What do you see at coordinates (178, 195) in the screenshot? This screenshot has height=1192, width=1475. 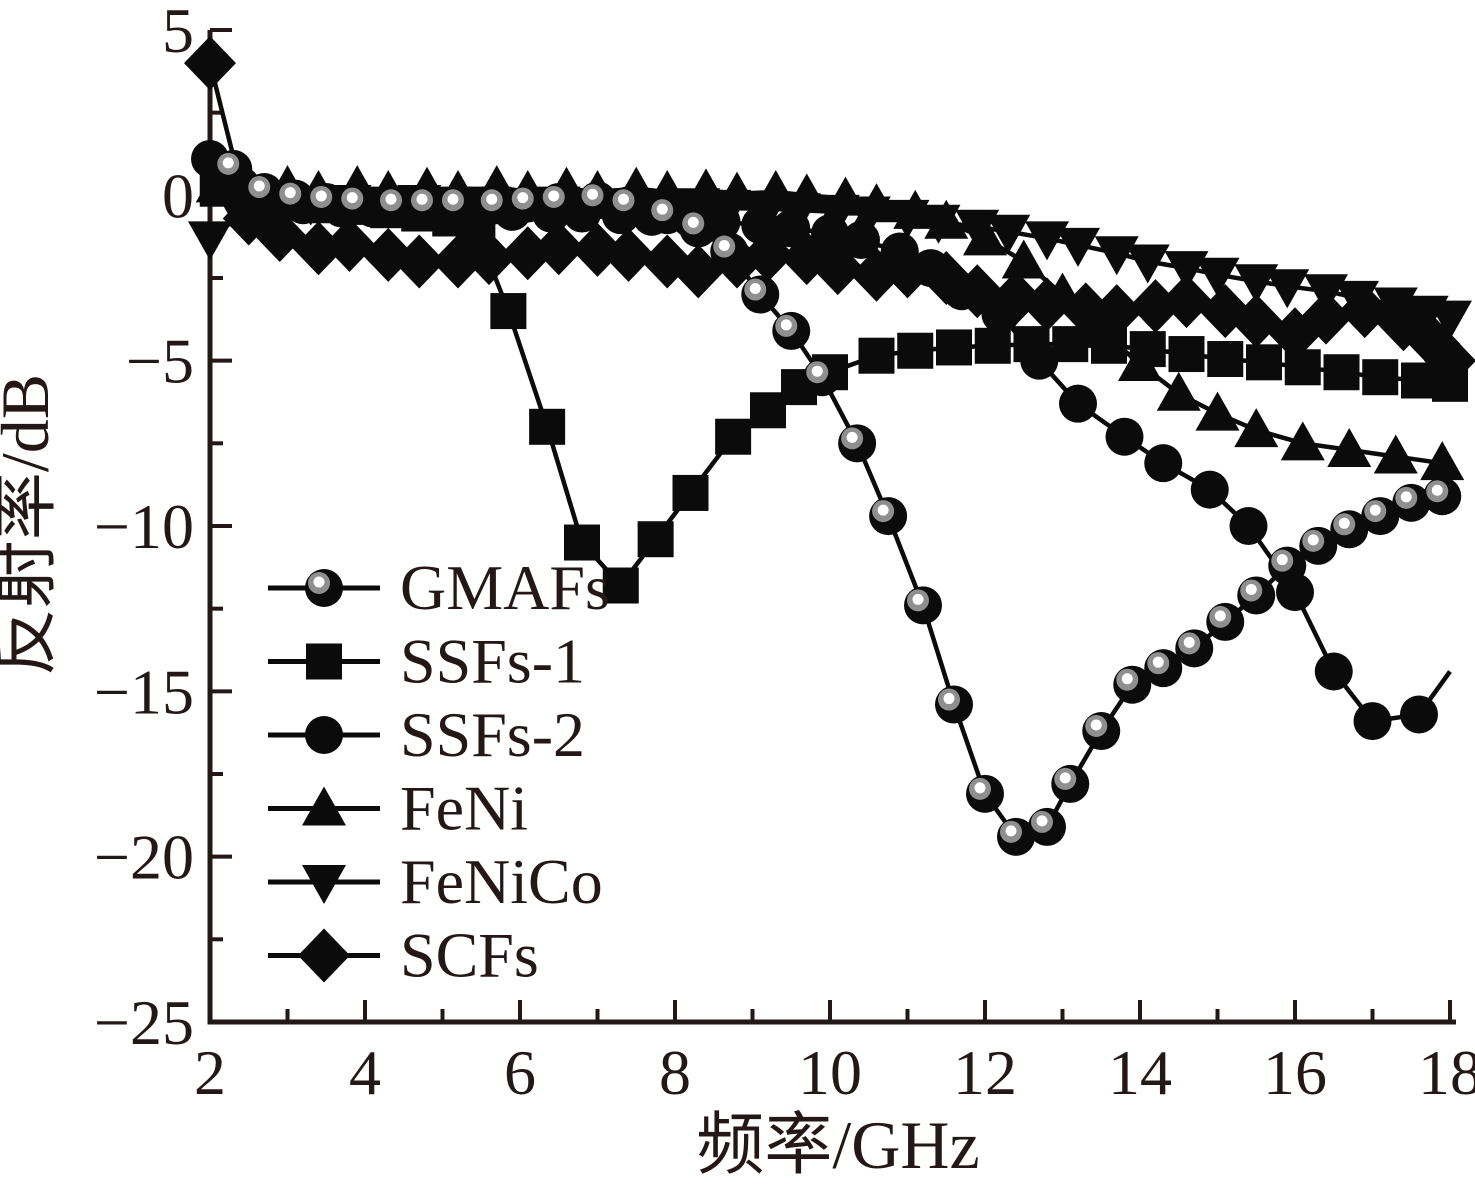 I see `y-tick-label: 0` at bounding box center [178, 195].